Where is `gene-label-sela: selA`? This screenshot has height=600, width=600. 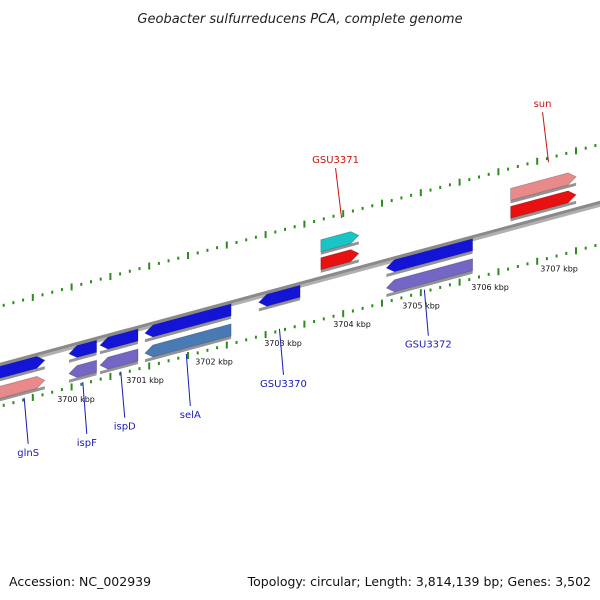
gene-label-sela: selA is located at coordinates (190, 415).